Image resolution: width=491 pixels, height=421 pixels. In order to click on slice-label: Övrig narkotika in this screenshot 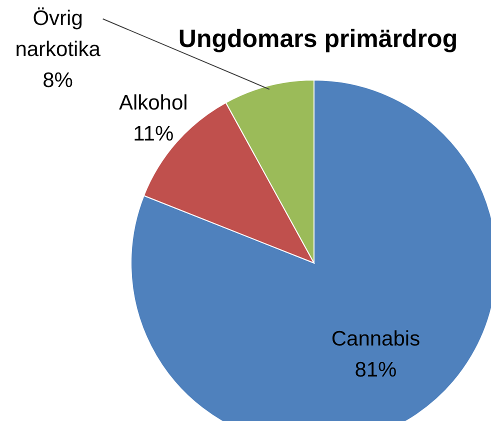, I will do `click(58, 33)`.